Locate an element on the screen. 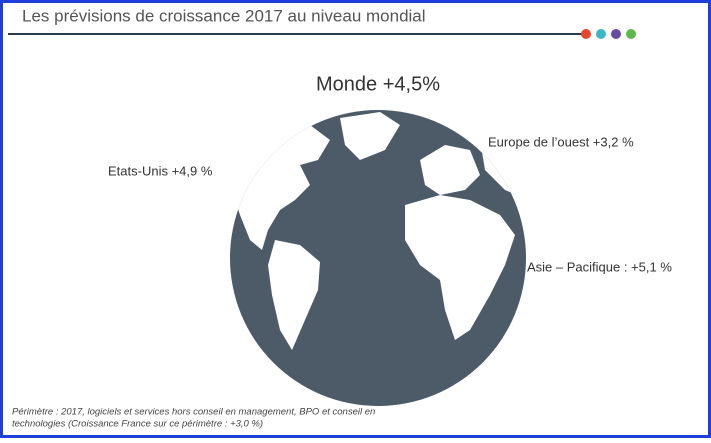 Image resolution: width=711 pixels, height=443 pixels. dots is located at coordinates (608, 34).